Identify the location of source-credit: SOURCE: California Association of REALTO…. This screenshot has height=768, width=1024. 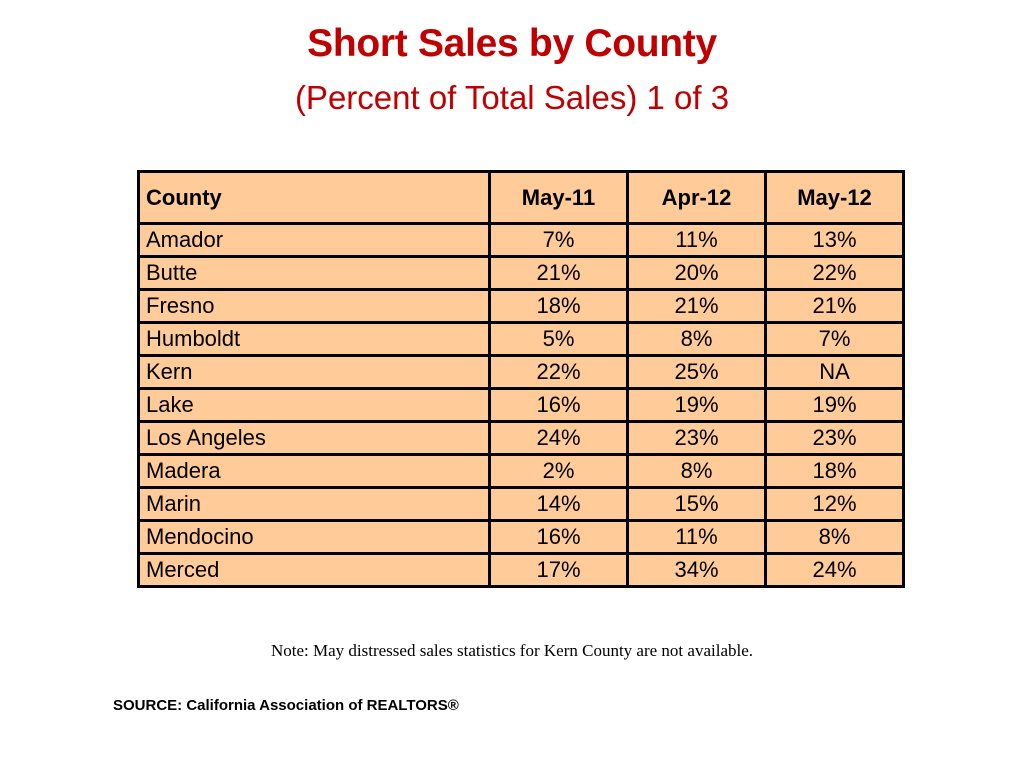
(286, 705).